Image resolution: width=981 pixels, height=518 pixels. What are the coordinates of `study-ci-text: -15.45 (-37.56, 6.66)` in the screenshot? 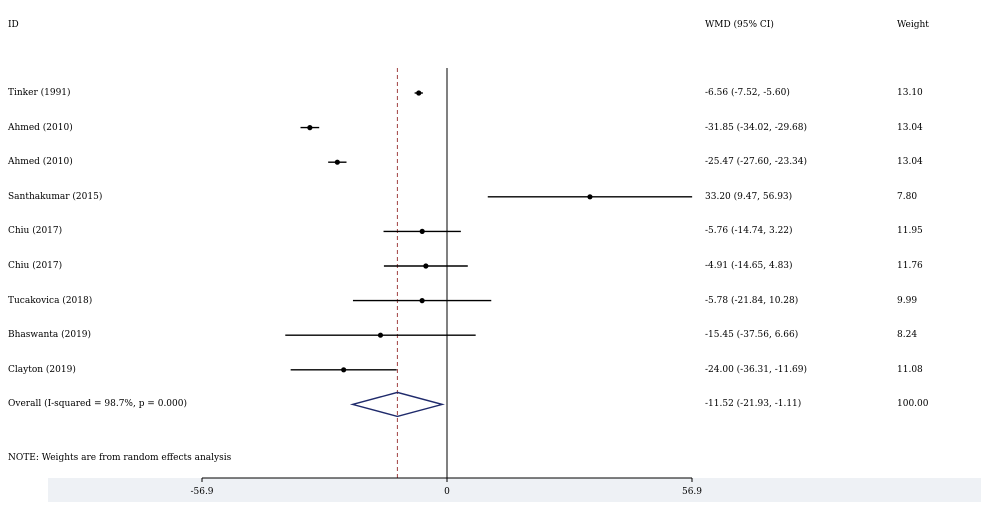 It's located at (752, 335).